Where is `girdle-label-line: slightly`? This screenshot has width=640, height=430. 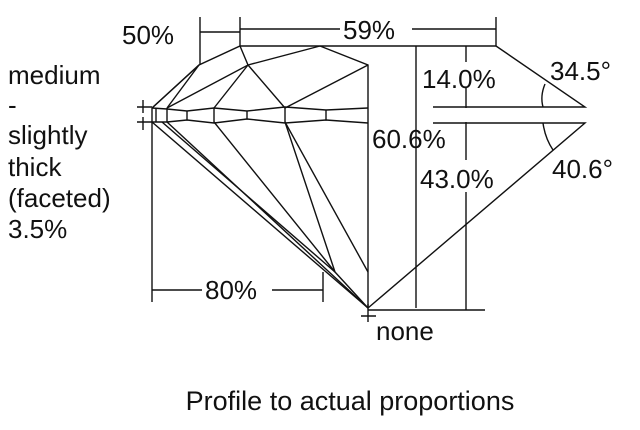 girdle-label-line: slightly is located at coordinates (47, 135).